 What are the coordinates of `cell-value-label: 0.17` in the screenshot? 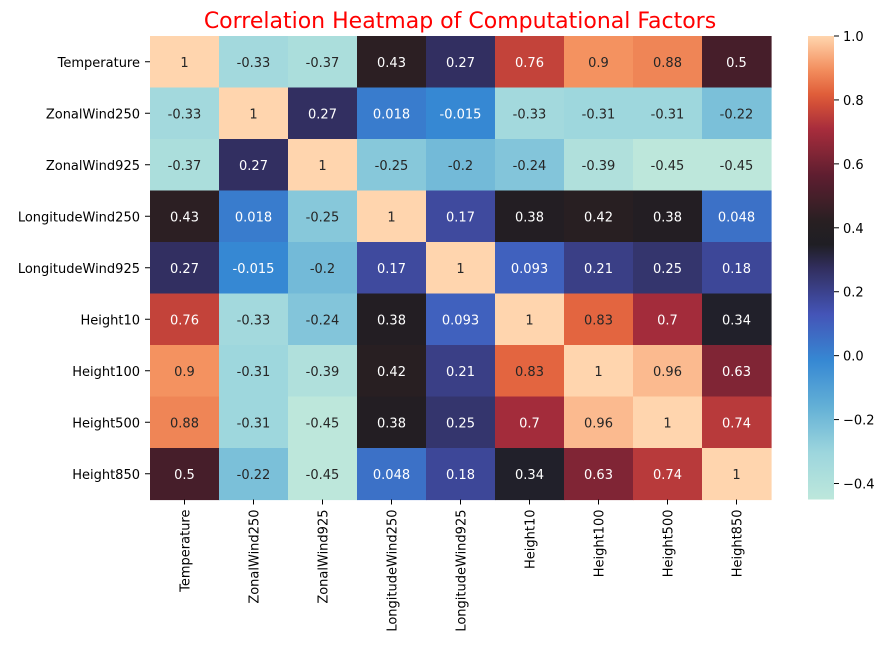 It's located at (460, 217).